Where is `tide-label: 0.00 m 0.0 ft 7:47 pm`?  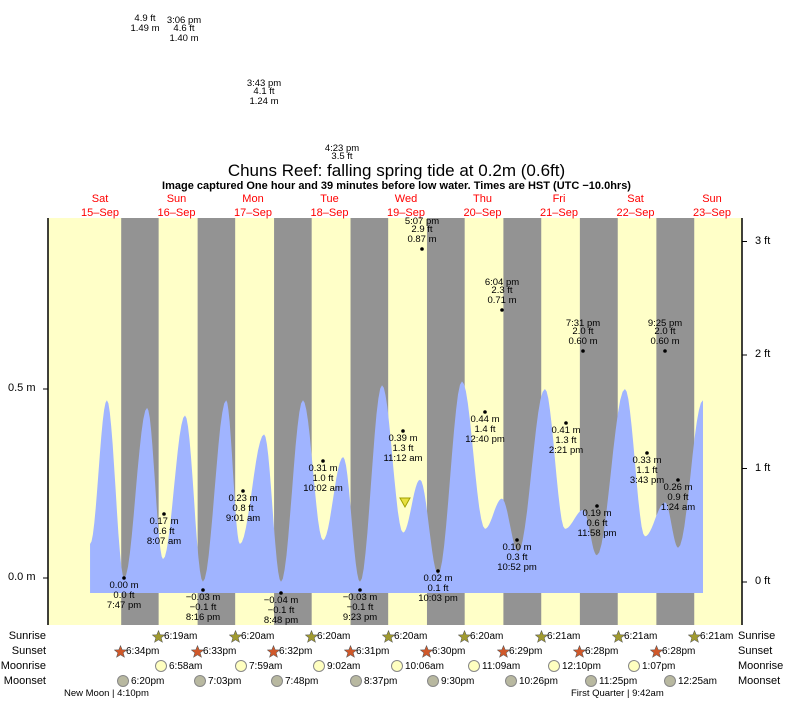
tide-label: 0.00 m 0.0 ft 7:47 pm is located at coordinates (124, 596).